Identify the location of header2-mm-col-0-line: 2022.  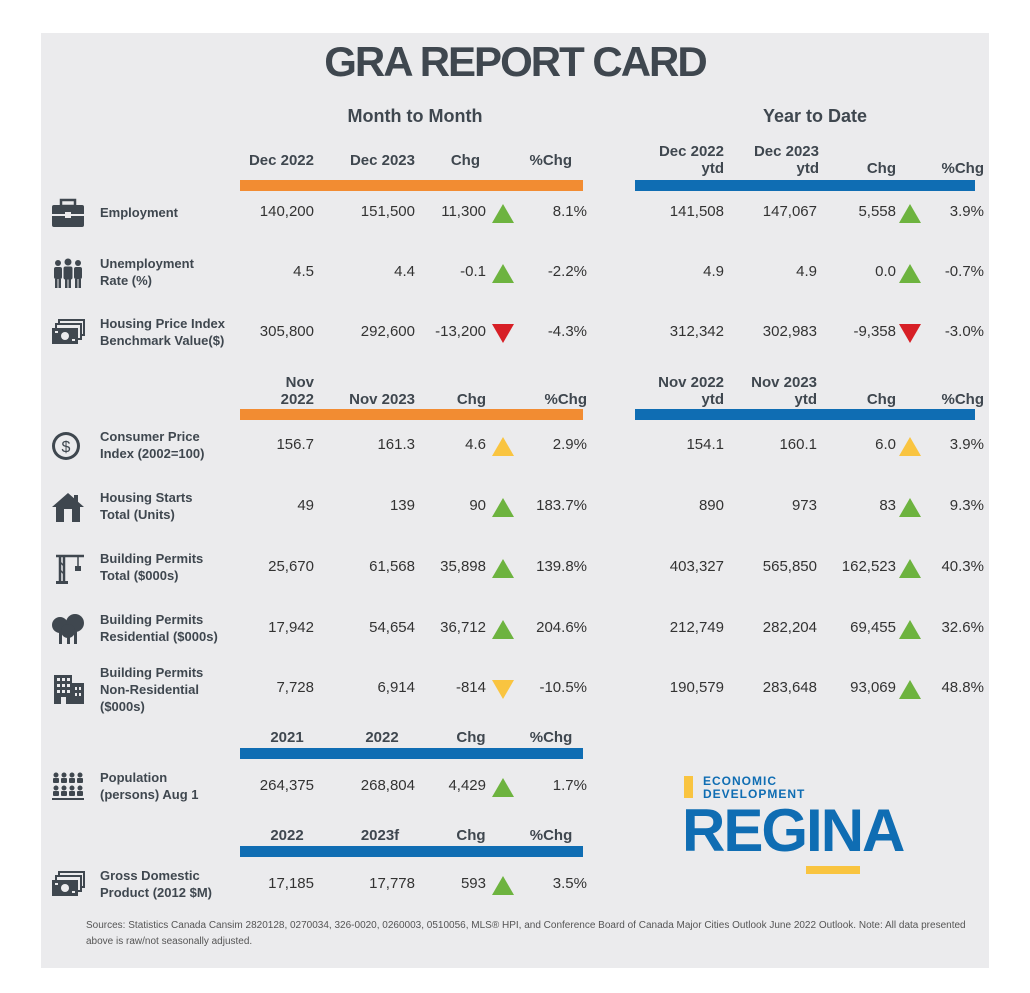
(297, 399).